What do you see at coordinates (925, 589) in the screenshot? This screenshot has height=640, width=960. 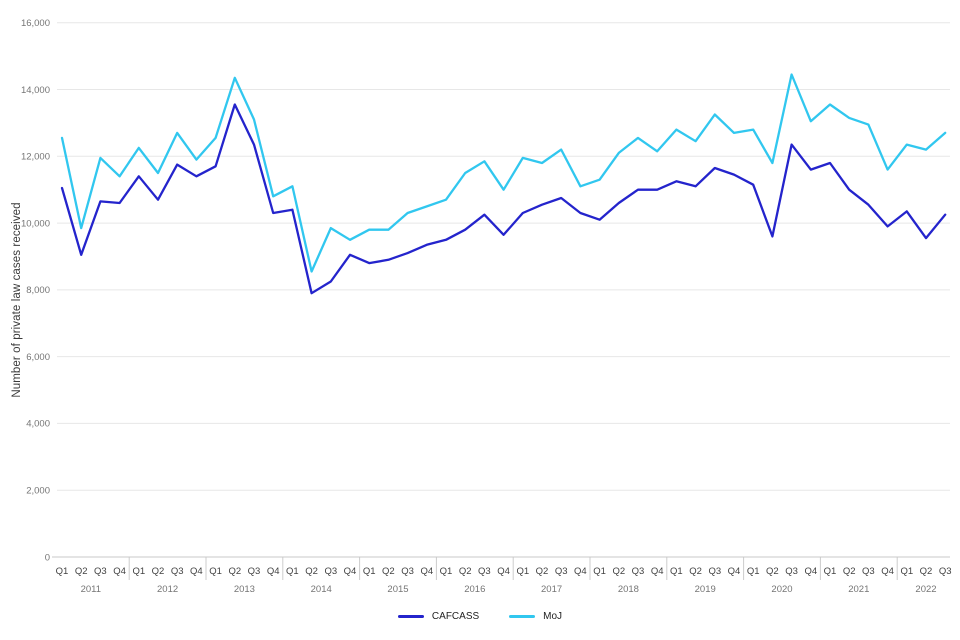 I see `x-tick-label-year: 2022` at bounding box center [925, 589].